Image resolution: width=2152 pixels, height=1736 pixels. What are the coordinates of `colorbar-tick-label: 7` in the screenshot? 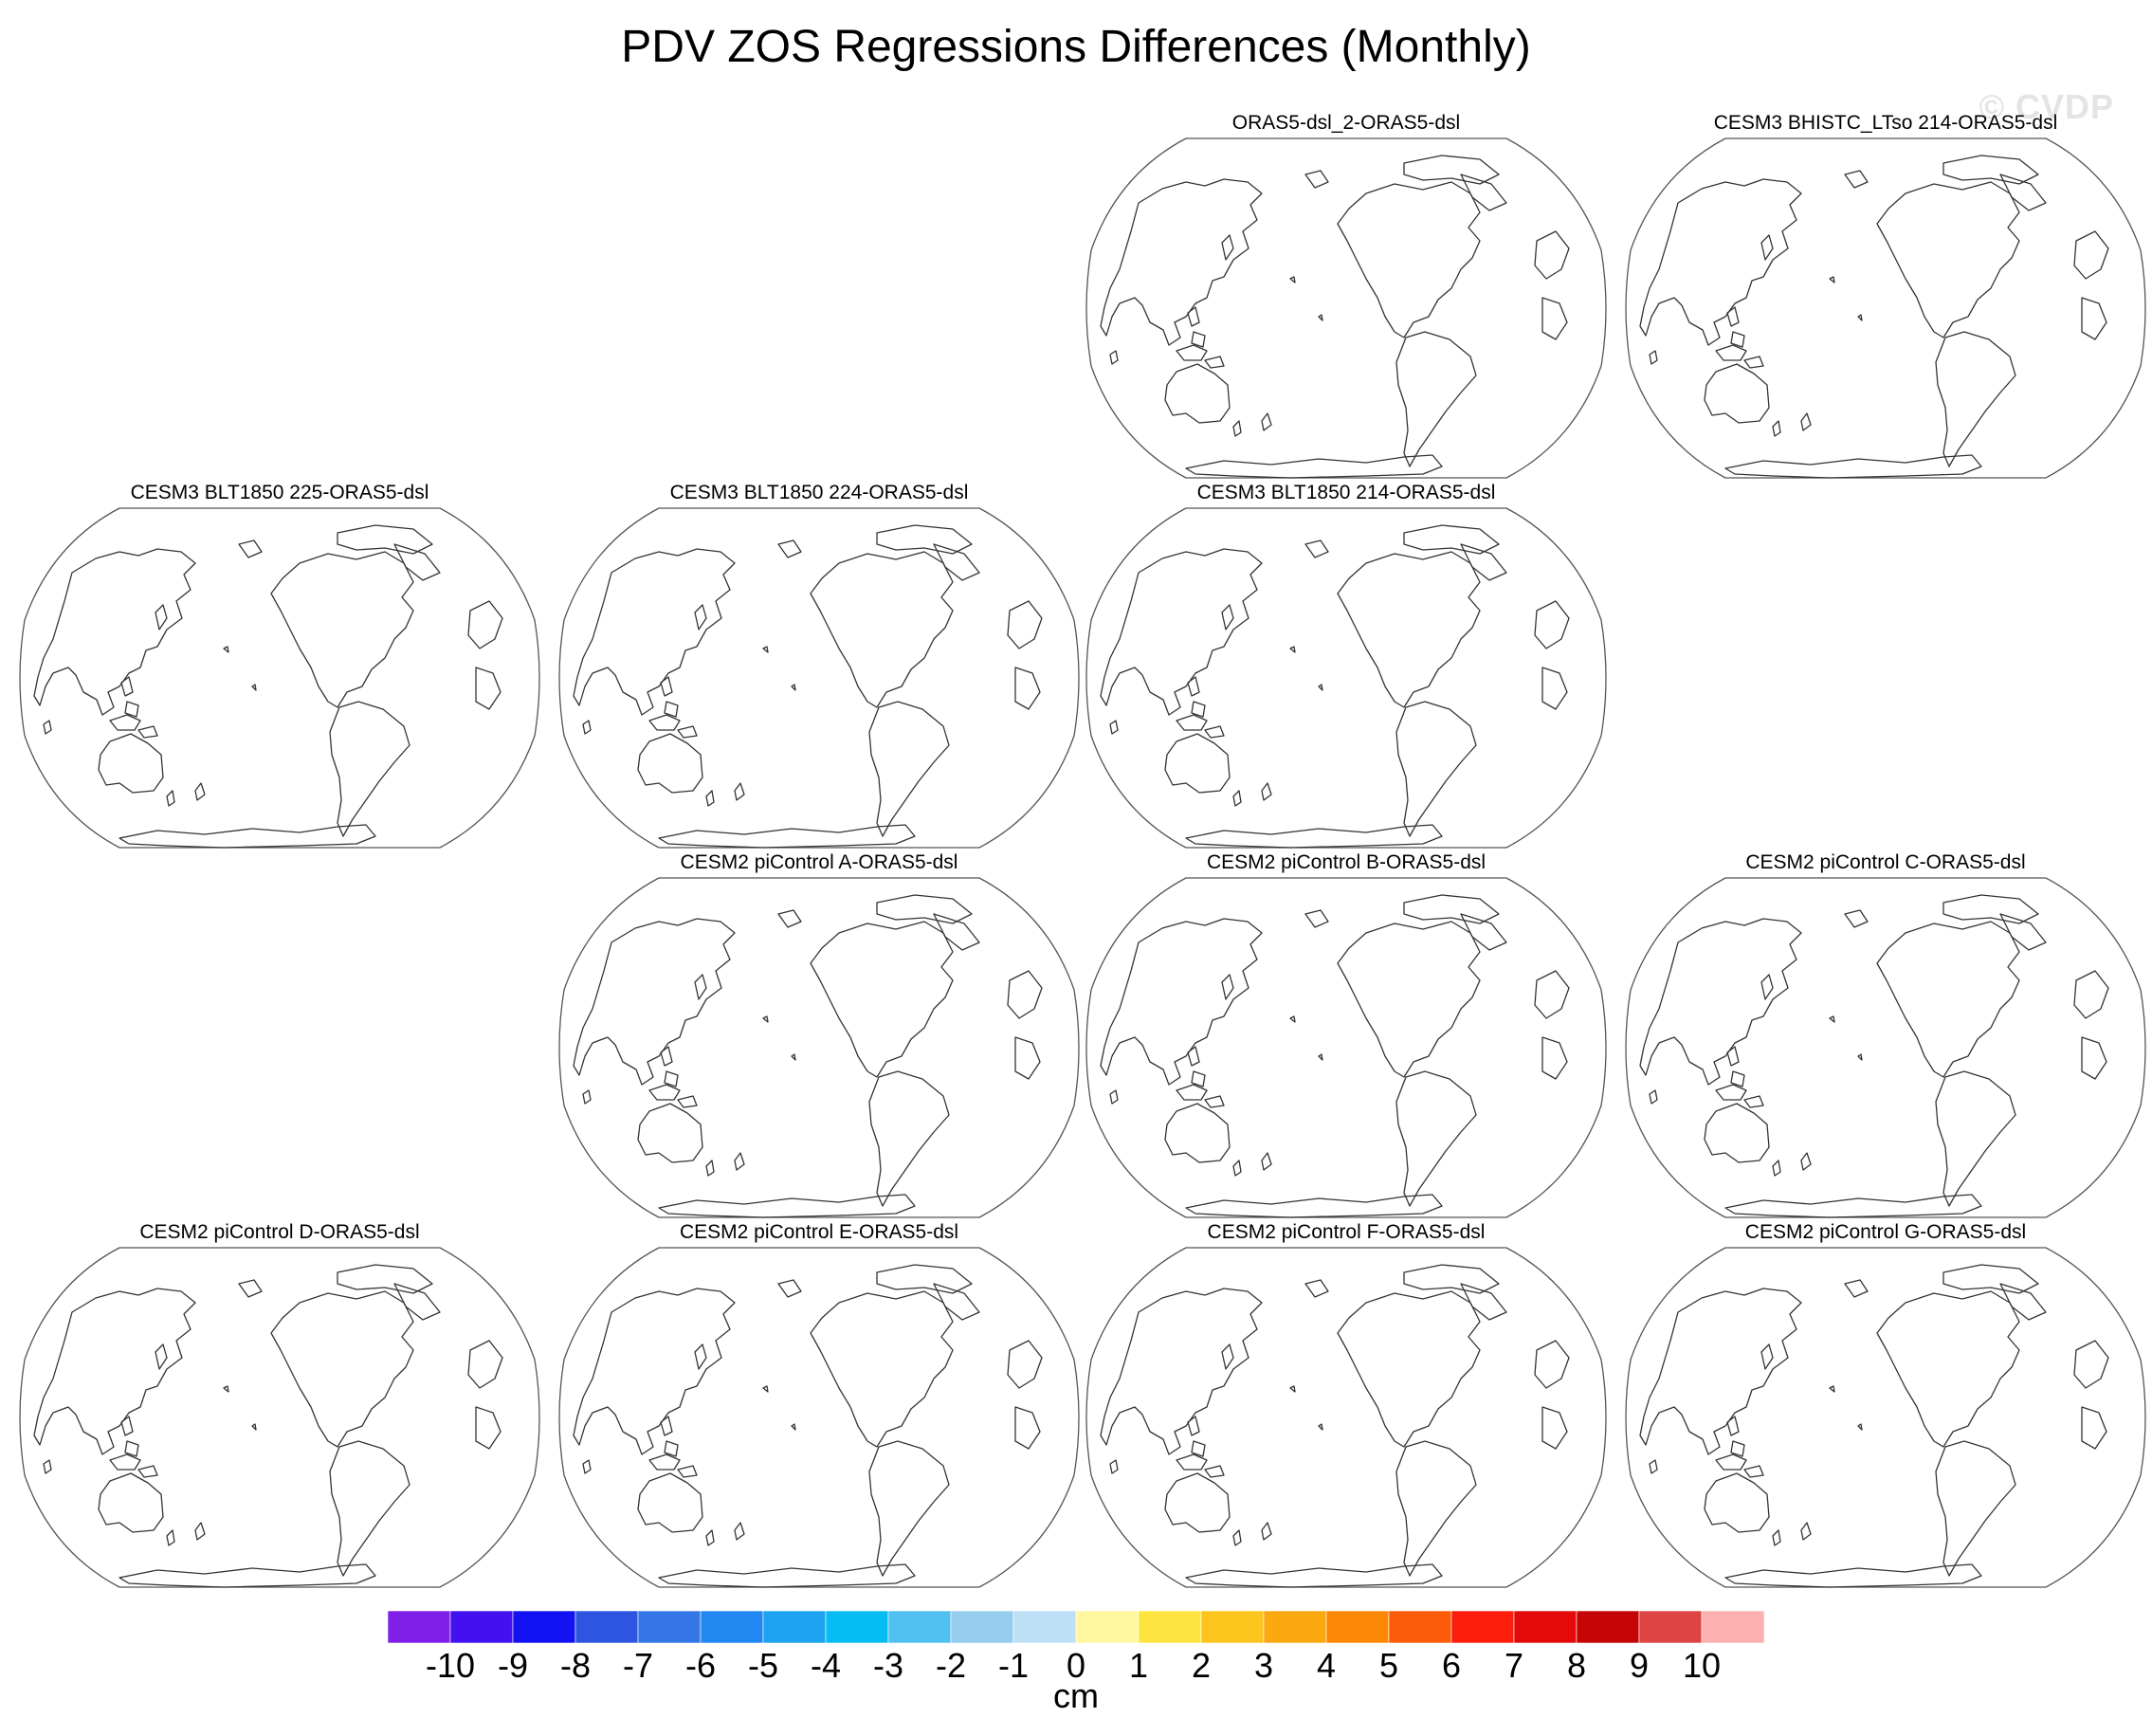 It's located at (1514, 1665).